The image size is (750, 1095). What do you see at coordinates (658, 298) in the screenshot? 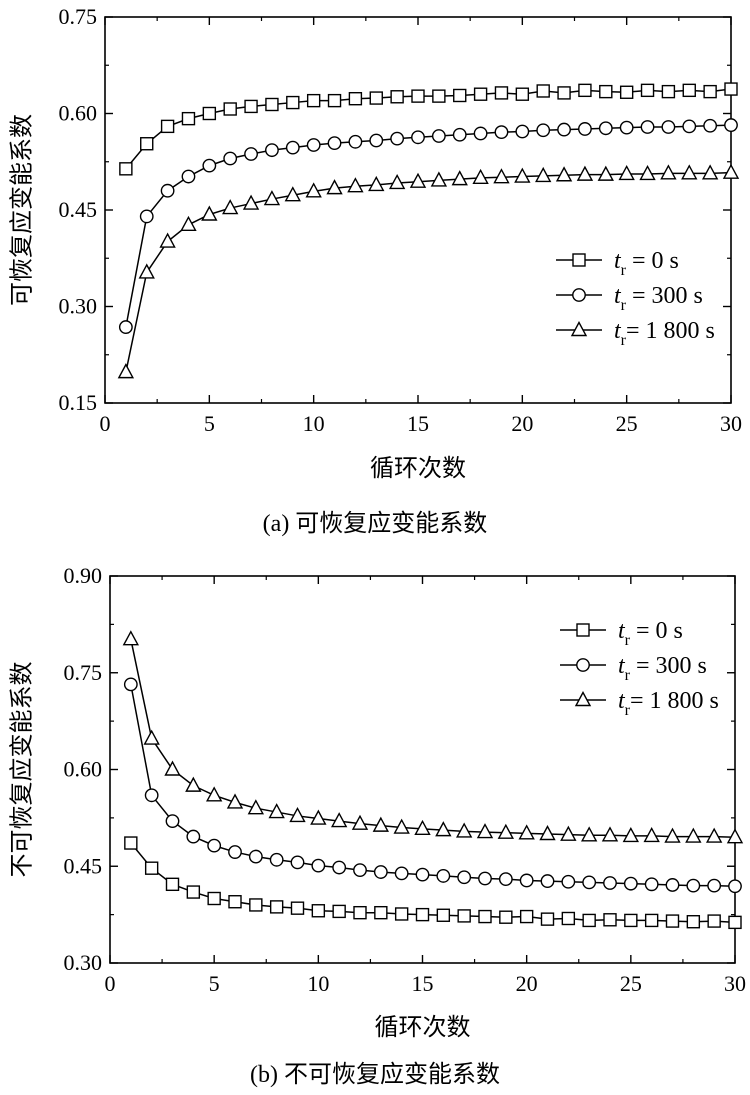
I see `legend-label: tr = 300 s` at bounding box center [658, 298].